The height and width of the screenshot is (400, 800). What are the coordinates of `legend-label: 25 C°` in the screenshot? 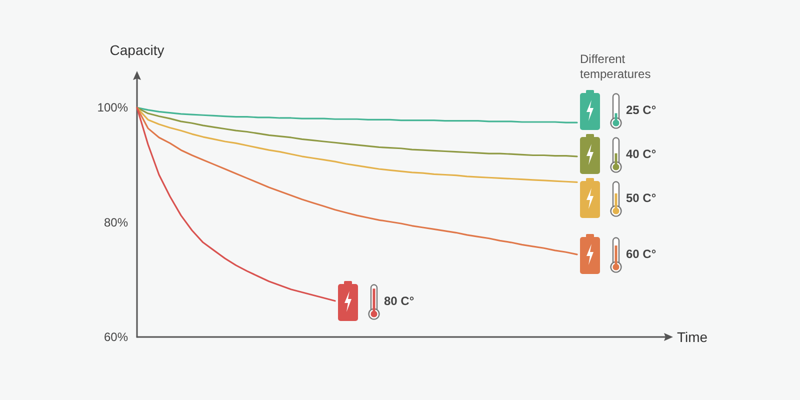 It's located at (641, 109).